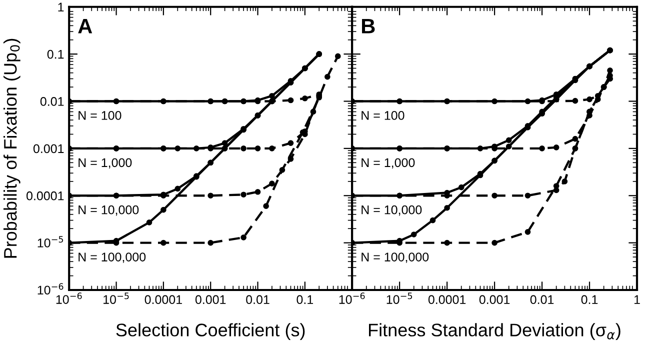 The height and width of the screenshot is (344, 652). Describe the element at coordinates (51, 242) in the screenshot. I see `y-tick-label: 10$^{−5}$` at that location.